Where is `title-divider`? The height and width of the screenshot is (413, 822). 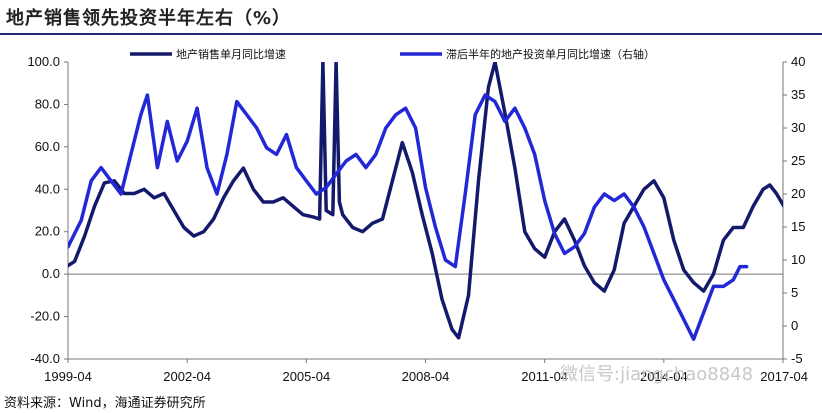 title-divider is located at coordinates (411, 34).